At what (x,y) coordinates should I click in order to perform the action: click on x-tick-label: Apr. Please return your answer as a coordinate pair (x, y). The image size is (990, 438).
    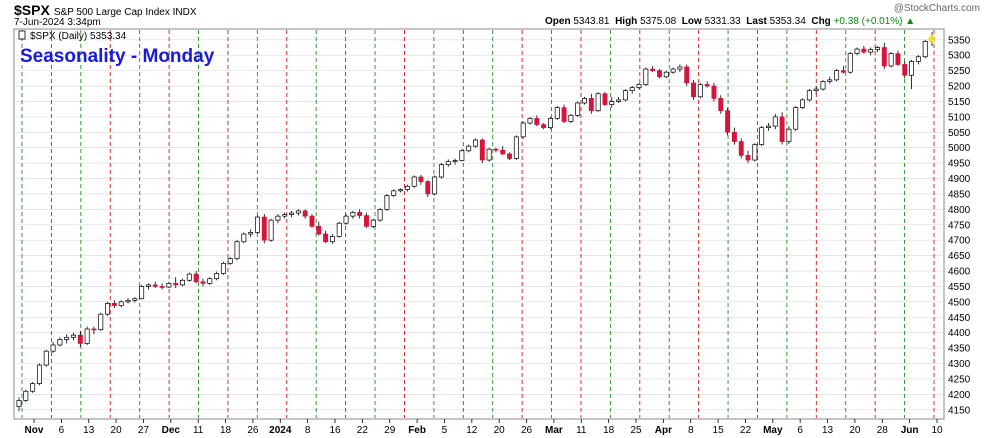
    Looking at the image, I should click on (663, 430).